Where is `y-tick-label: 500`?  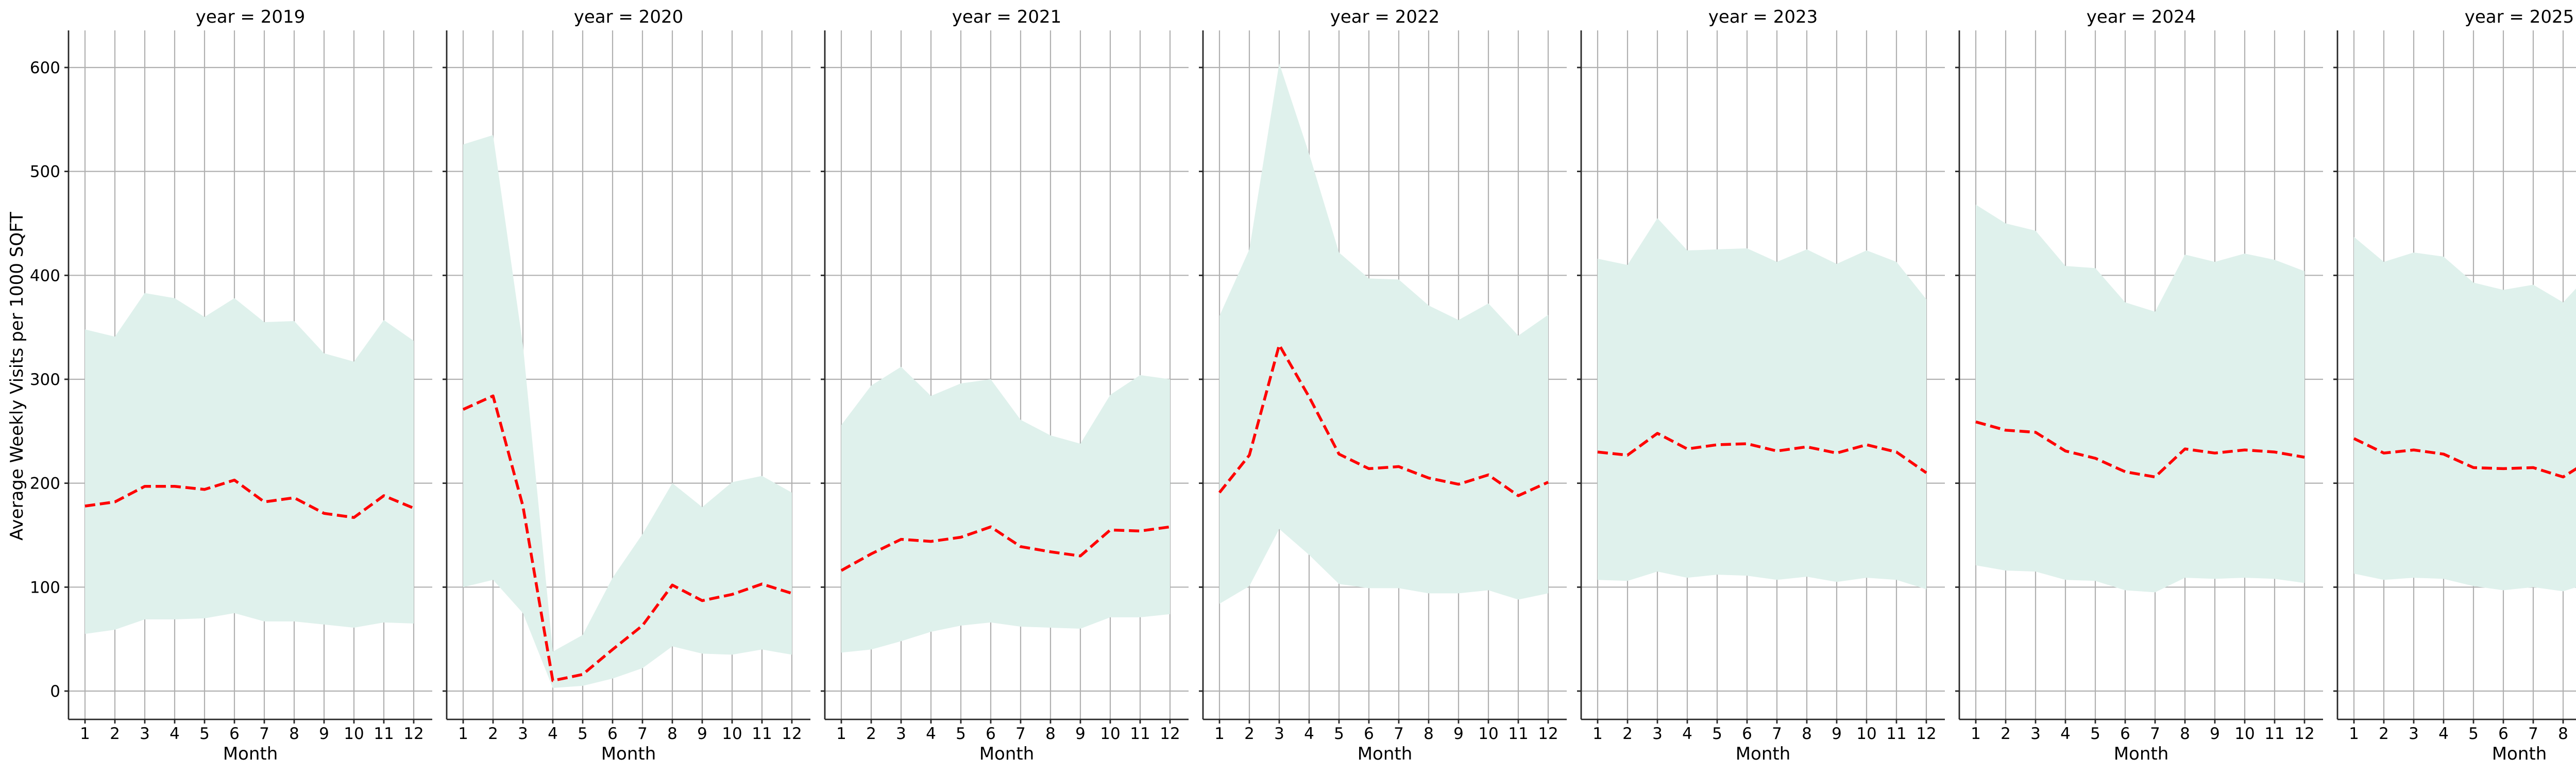 y-tick-label: 500 is located at coordinates (45, 172).